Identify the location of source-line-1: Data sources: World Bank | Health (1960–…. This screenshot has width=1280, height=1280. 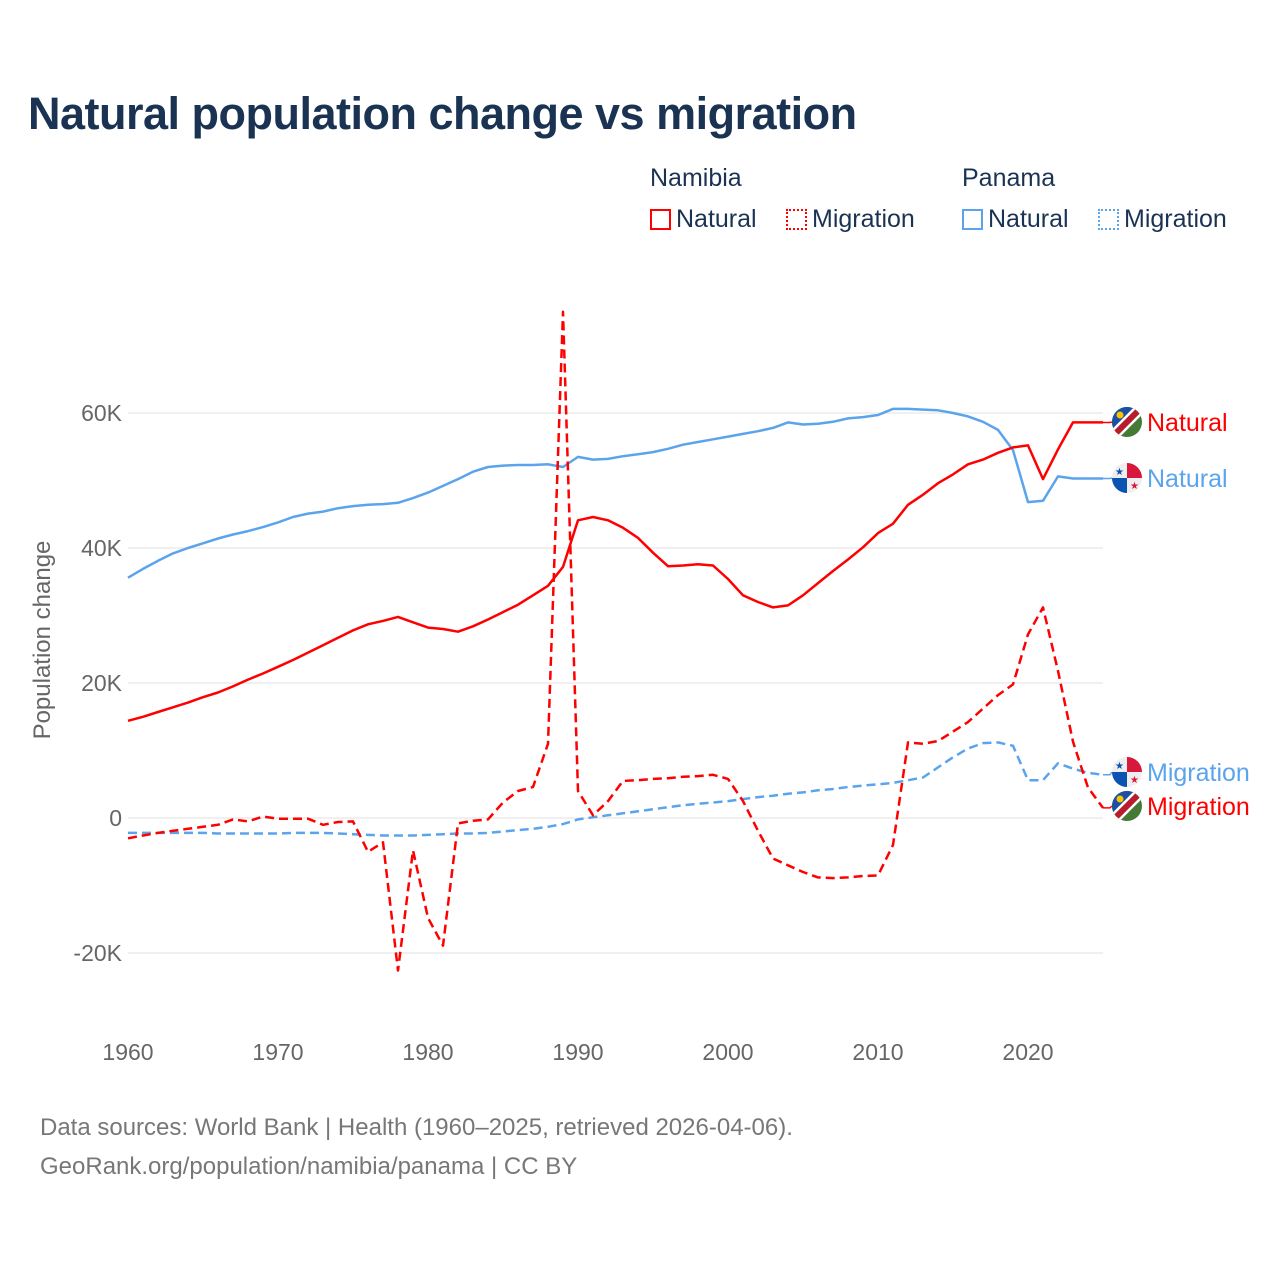
(416, 1127).